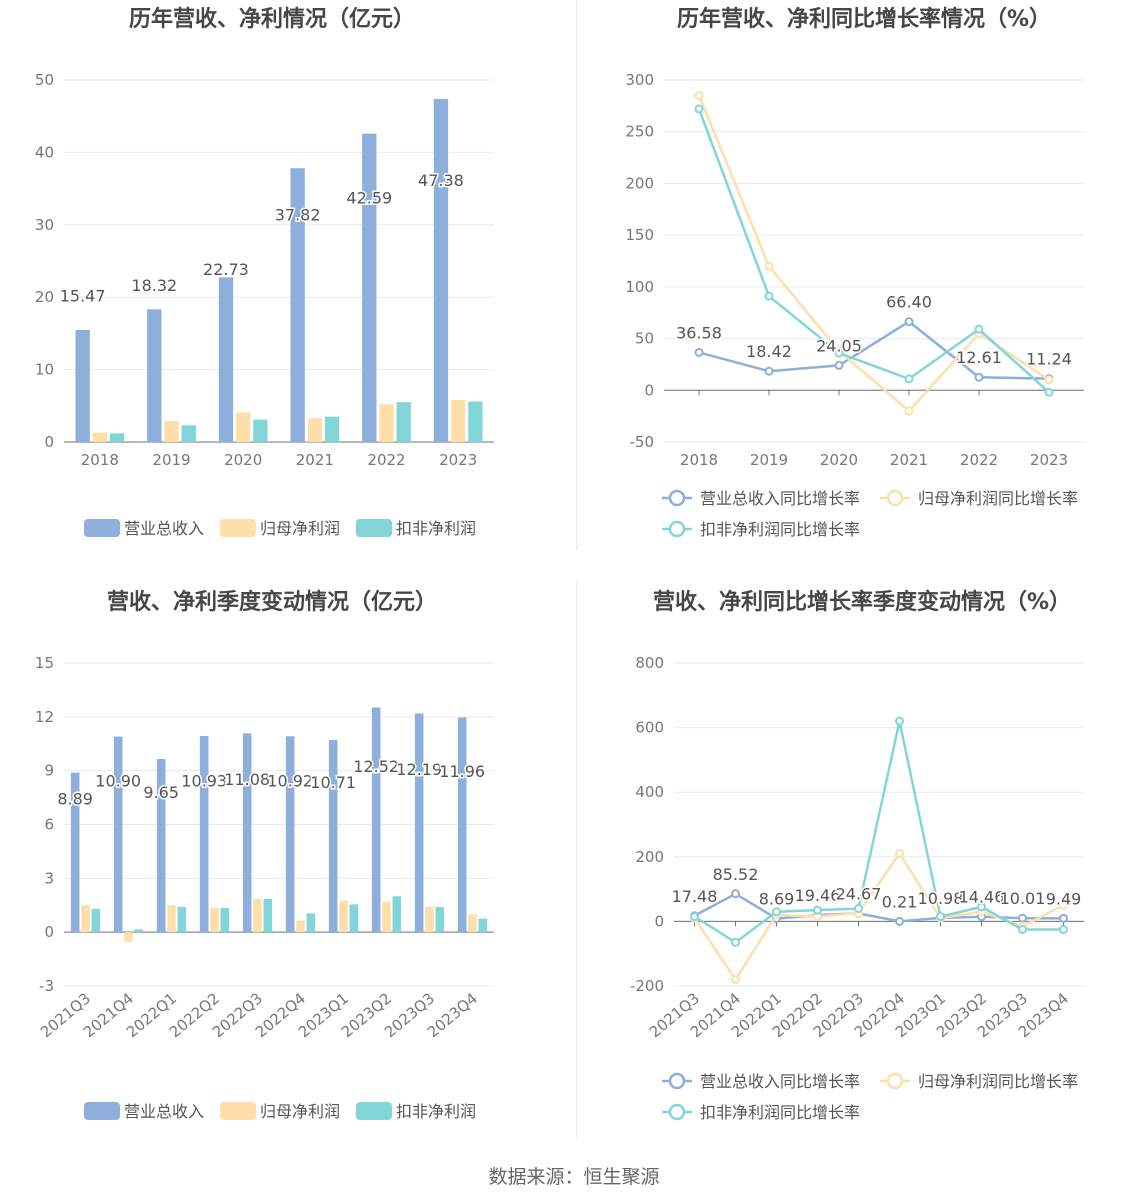 This screenshot has width=1148, height=1202. I want to click on y-tick-label: 3, so click(49, 878).